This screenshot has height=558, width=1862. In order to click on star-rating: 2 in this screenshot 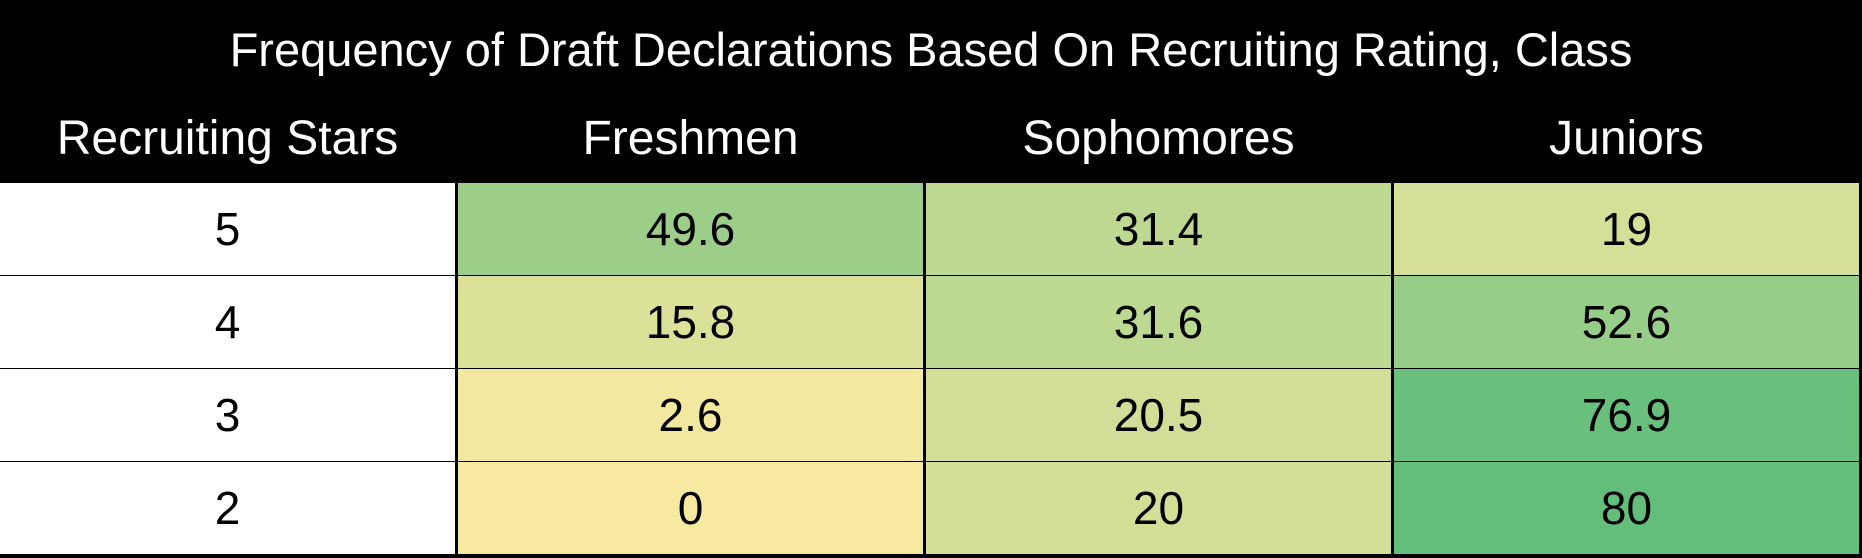, I will do `click(227, 508)`.